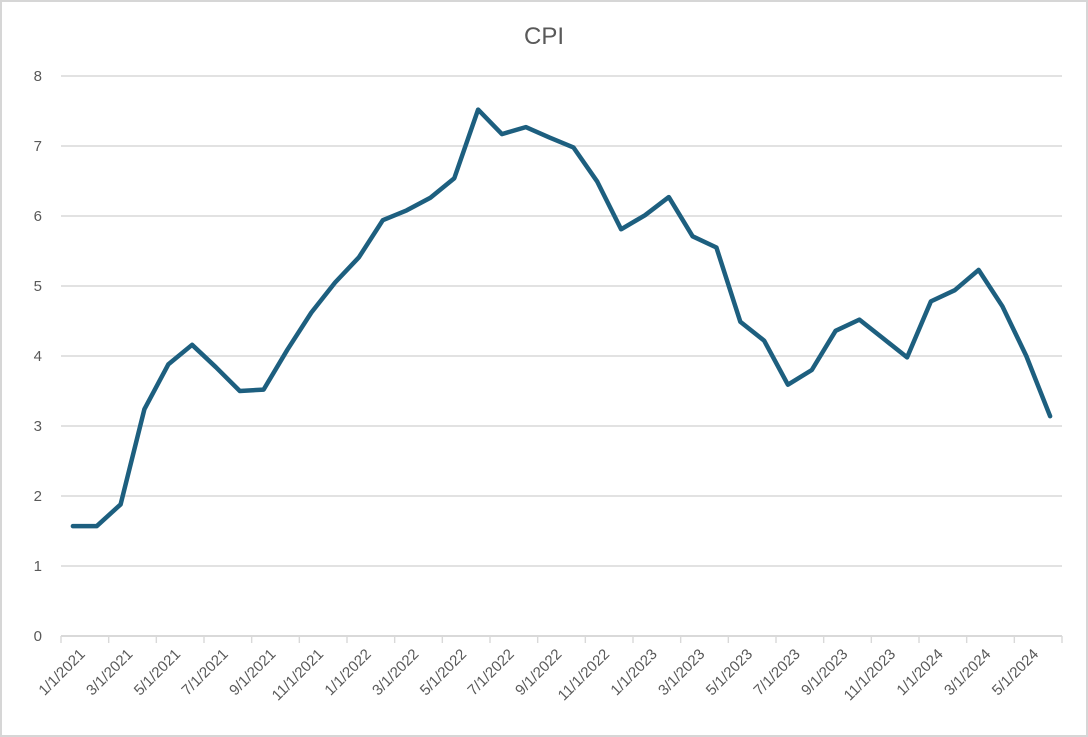 The height and width of the screenshot is (737, 1088). What do you see at coordinates (61, 672) in the screenshot?
I see `x-axis-tick-label: 1/1/2021` at bounding box center [61, 672].